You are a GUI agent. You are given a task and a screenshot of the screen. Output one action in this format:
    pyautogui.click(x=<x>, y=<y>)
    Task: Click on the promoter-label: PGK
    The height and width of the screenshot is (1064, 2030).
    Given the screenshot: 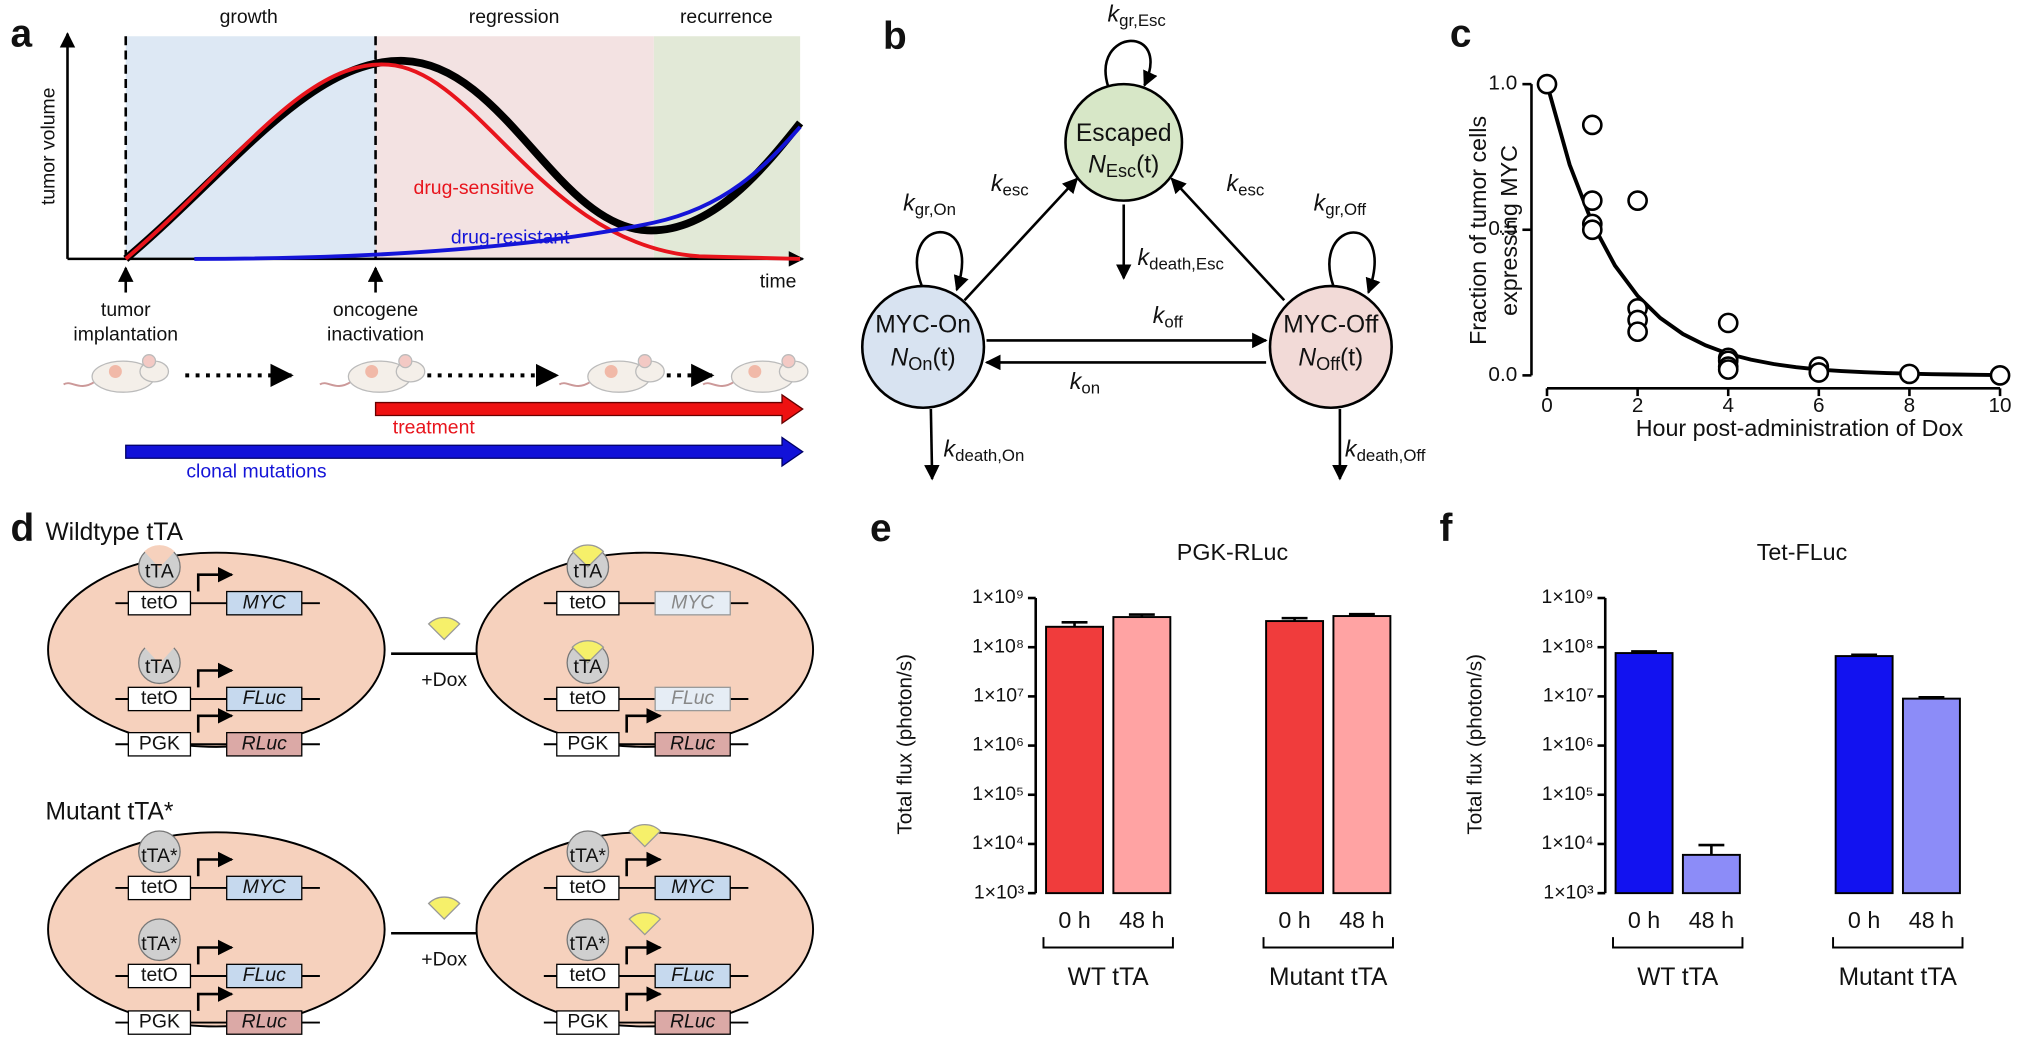 What is the action you would take?
    pyautogui.click(x=587, y=743)
    